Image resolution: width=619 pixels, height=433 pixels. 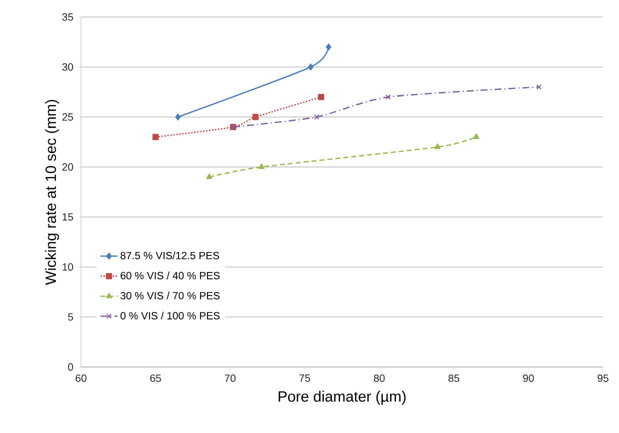 I want to click on x-tick-label: 85, so click(x=454, y=378).